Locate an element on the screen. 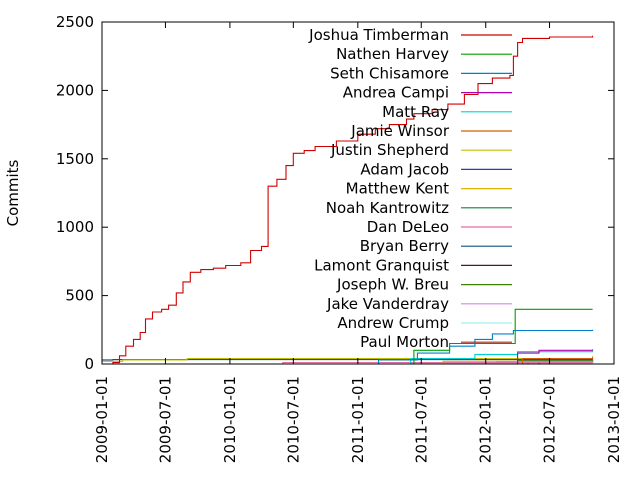 Image resolution: width=640 pixels, height=480 pixels. legend-label-4: Matt Ray is located at coordinates (415, 112).